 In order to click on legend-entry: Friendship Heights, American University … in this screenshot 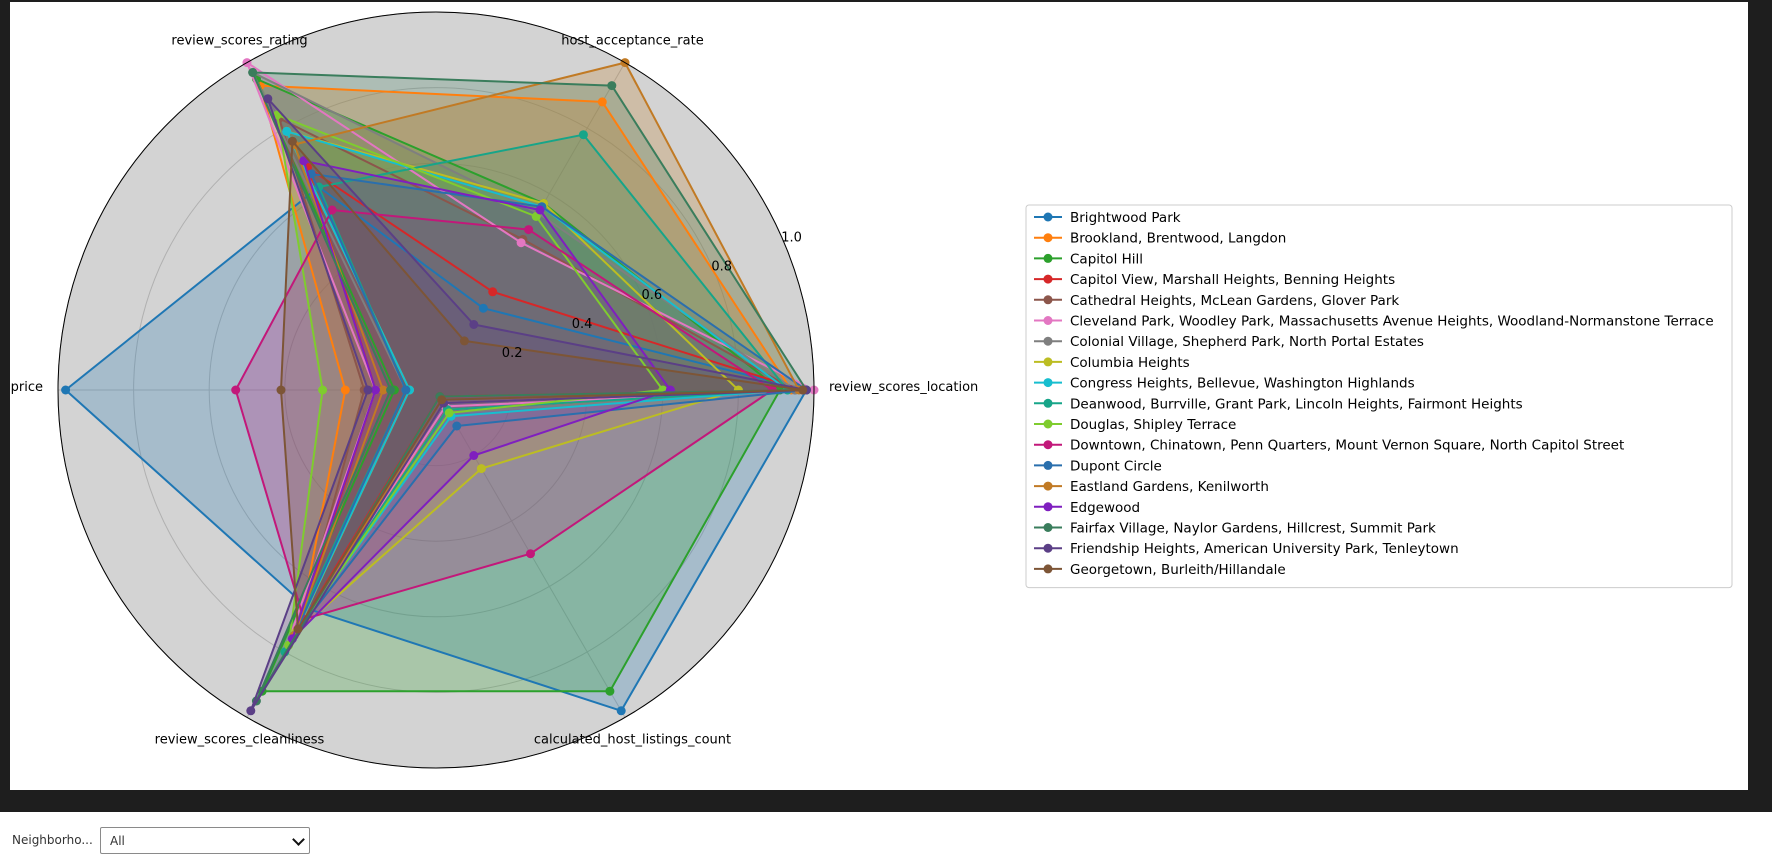, I will do `click(1264, 549)`.